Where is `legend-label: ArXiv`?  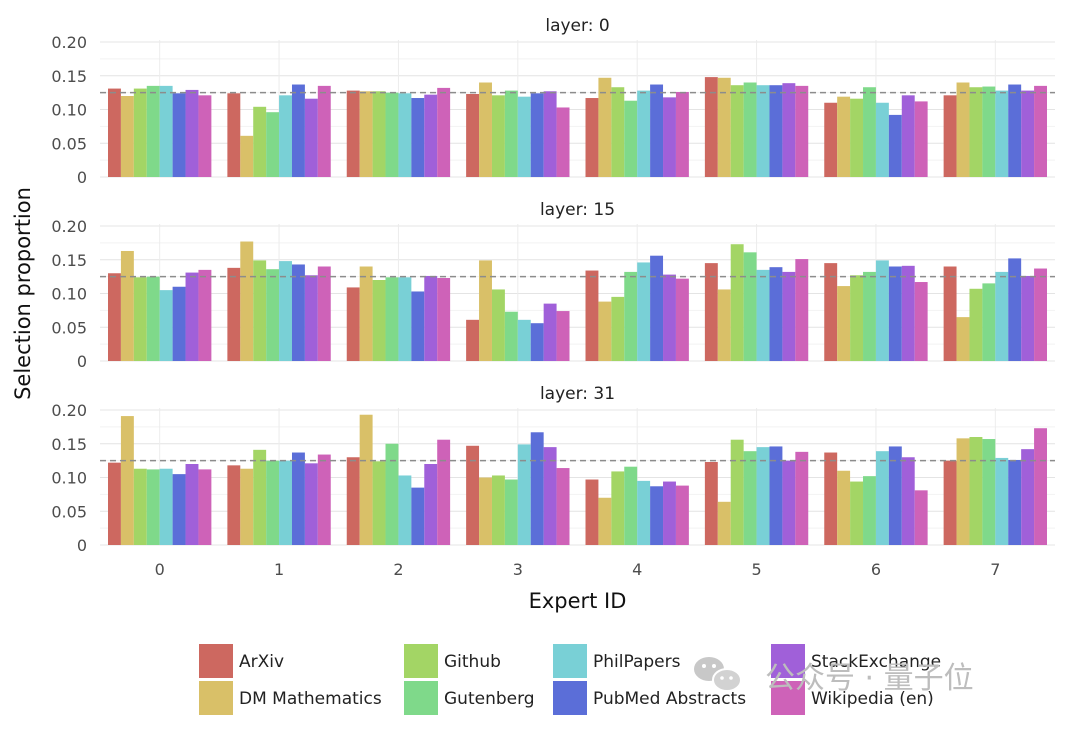
legend-label: ArXiv is located at coordinates (261, 662).